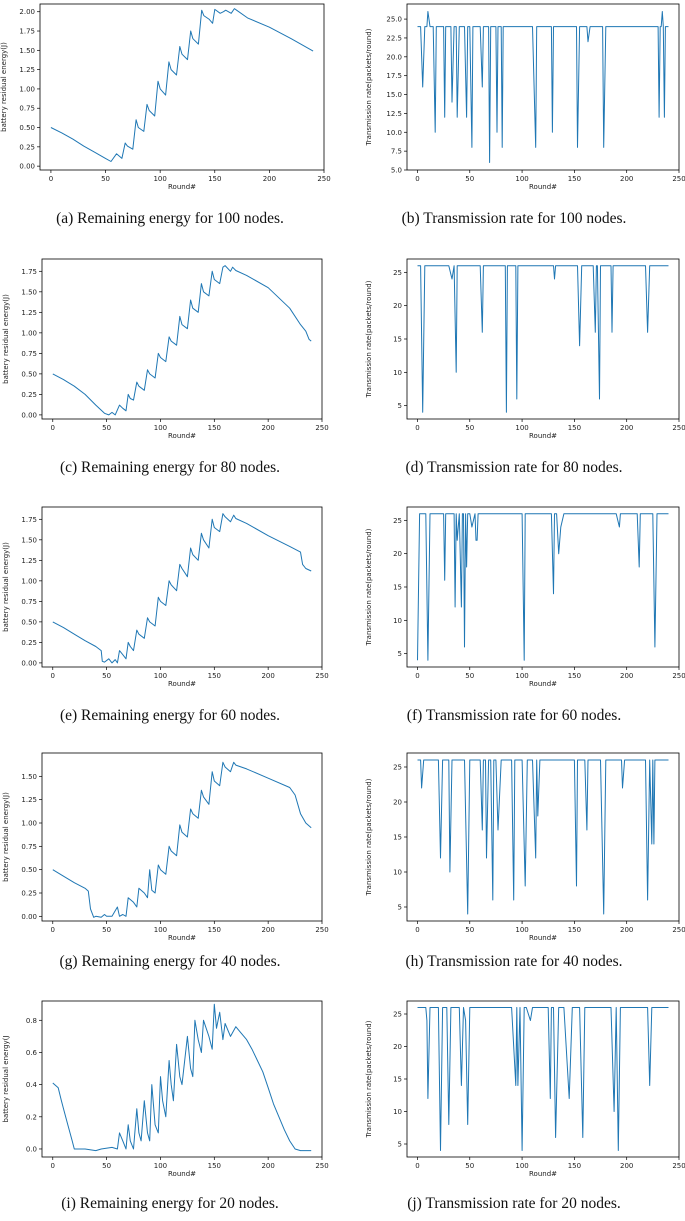 The width and height of the screenshot is (685, 1221). What do you see at coordinates (514, 715) in the screenshot?
I see `caption-f: (f) Transmission rate for 60 nodes.` at bounding box center [514, 715].